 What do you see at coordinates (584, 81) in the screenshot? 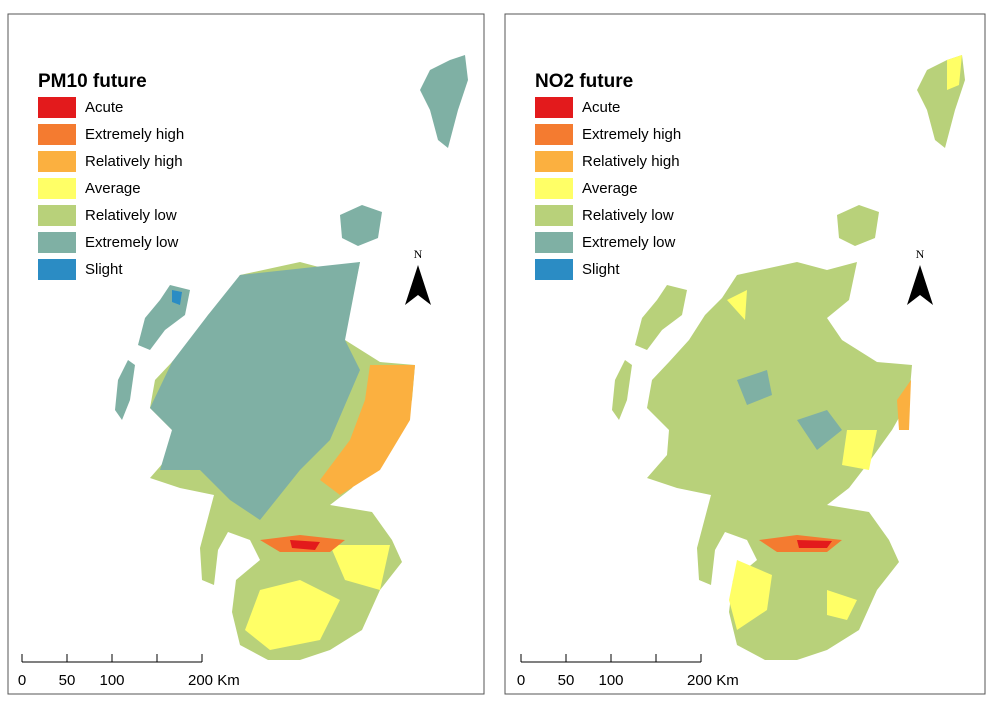
I see `legend-title: NO2 future` at bounding box center [584, 81].